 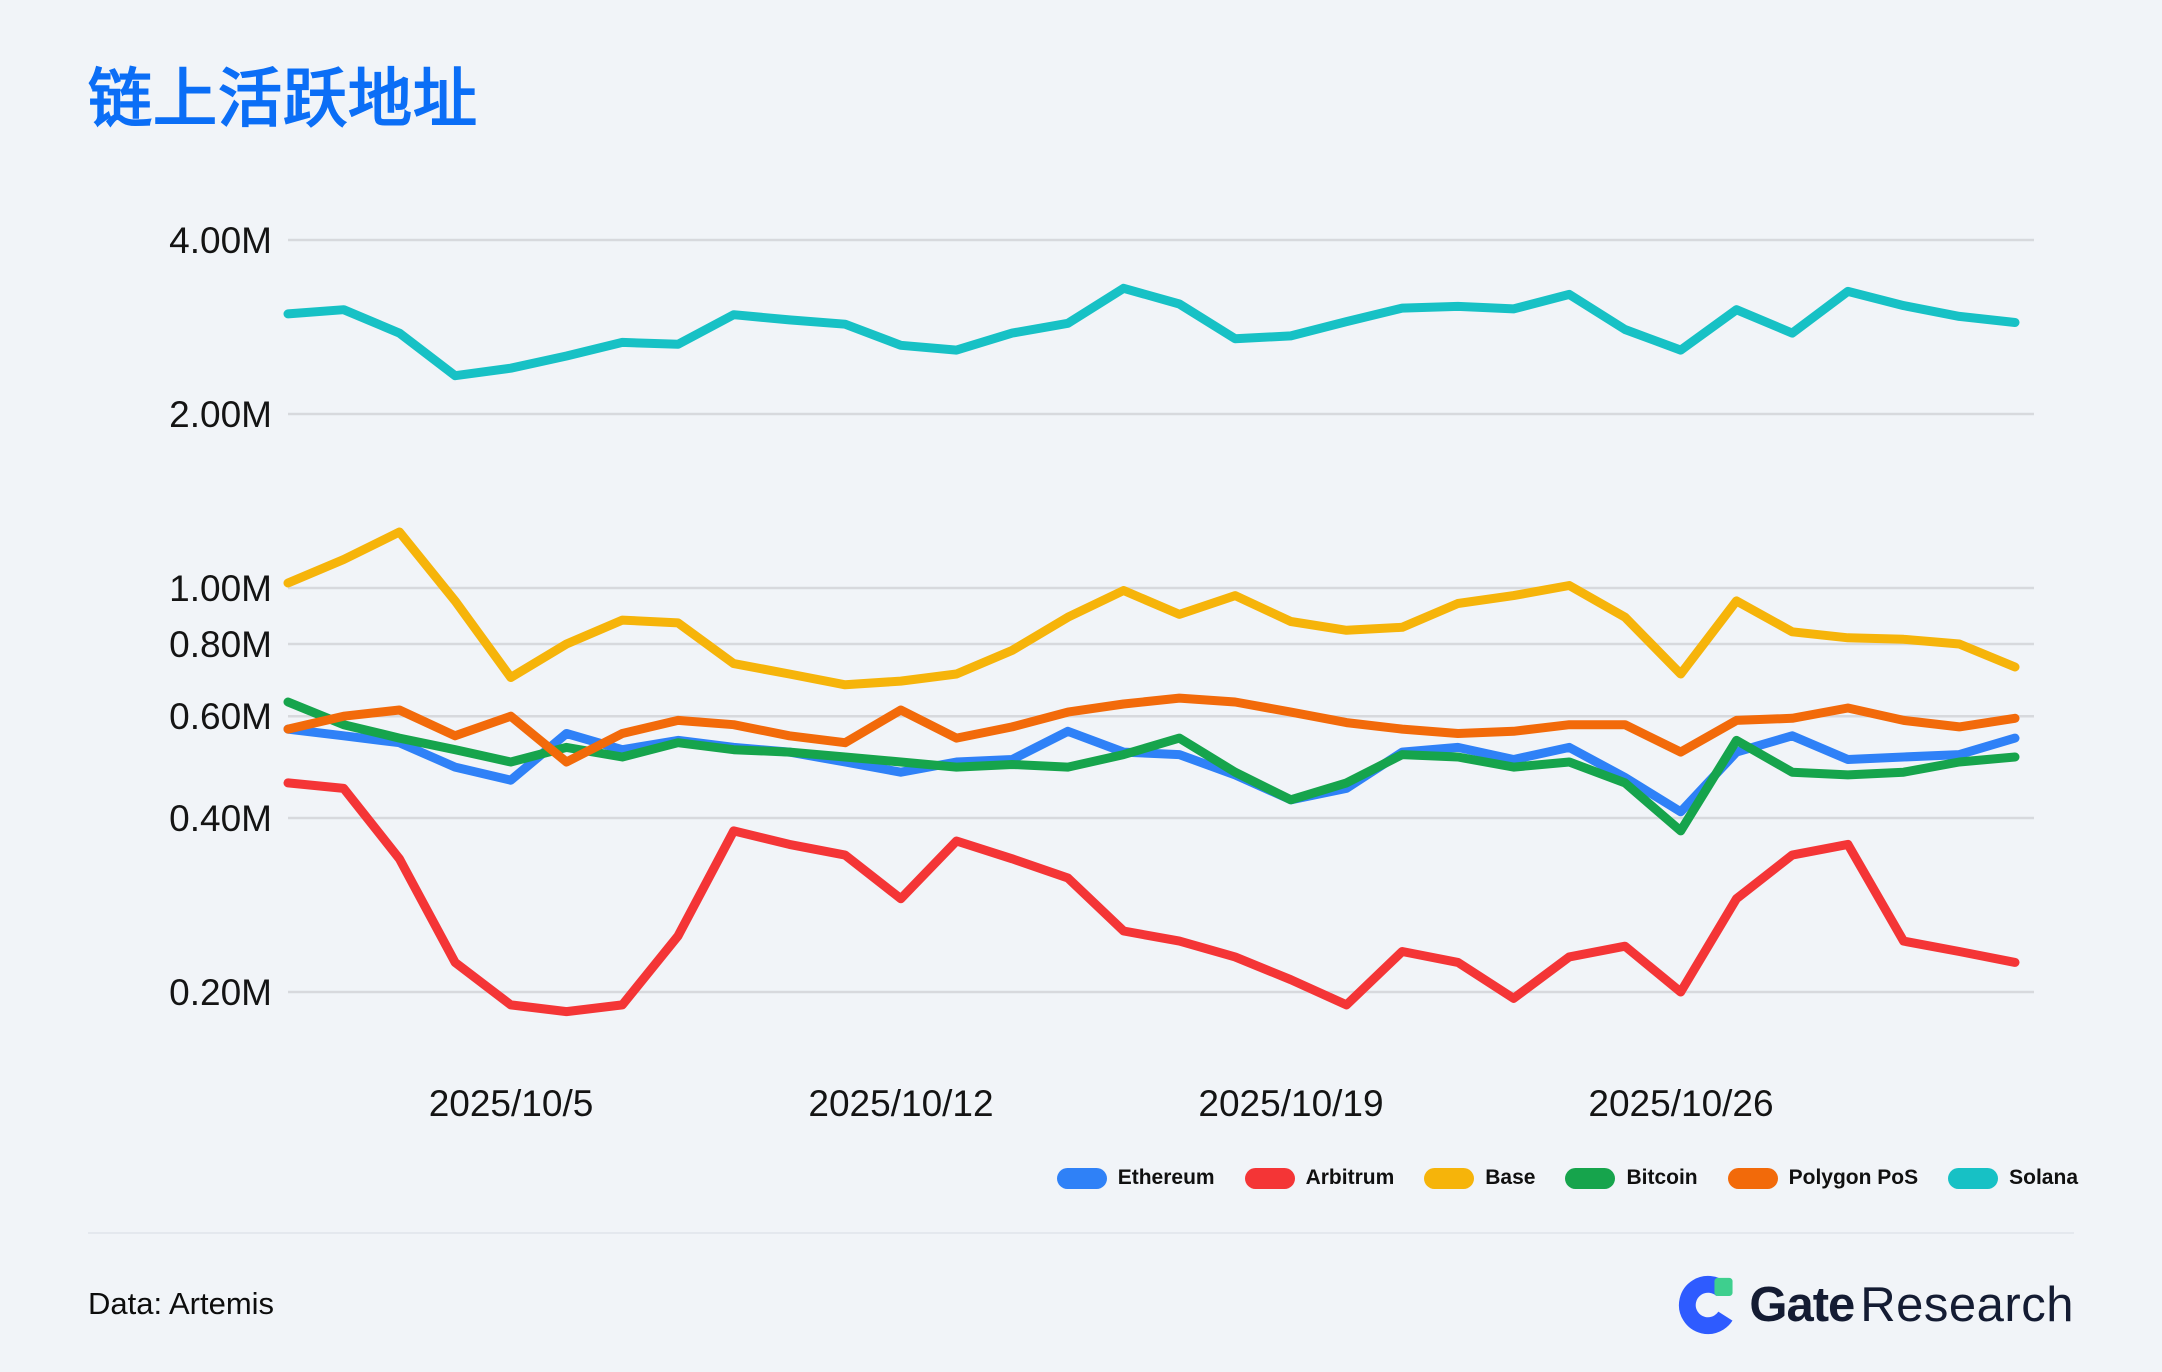 I want to click on page-title: 链上活跃地址, so click(x=283, y=99).